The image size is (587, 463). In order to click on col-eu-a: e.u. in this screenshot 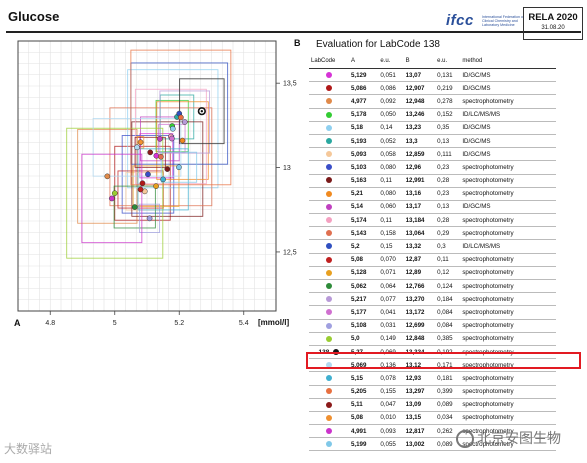, I will do `click(391, 61)`.